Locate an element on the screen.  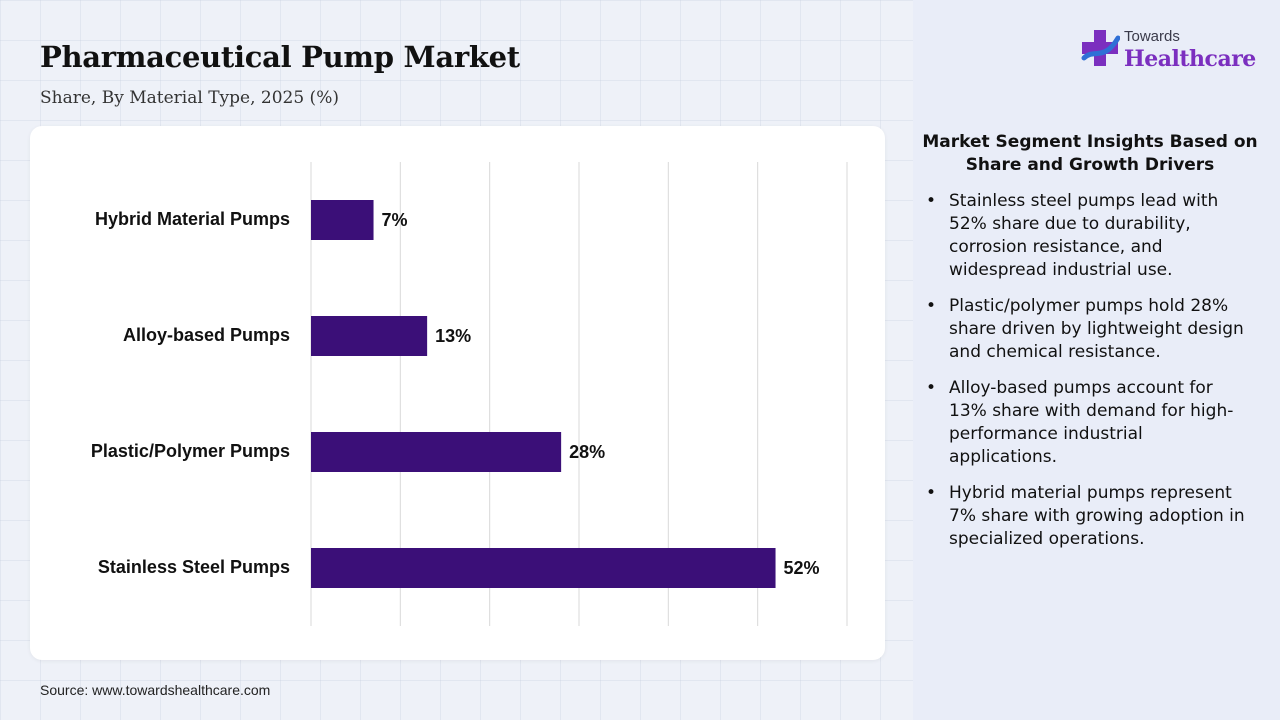
bar-hybrid-material-pumps is located at coordinates (342, 220).